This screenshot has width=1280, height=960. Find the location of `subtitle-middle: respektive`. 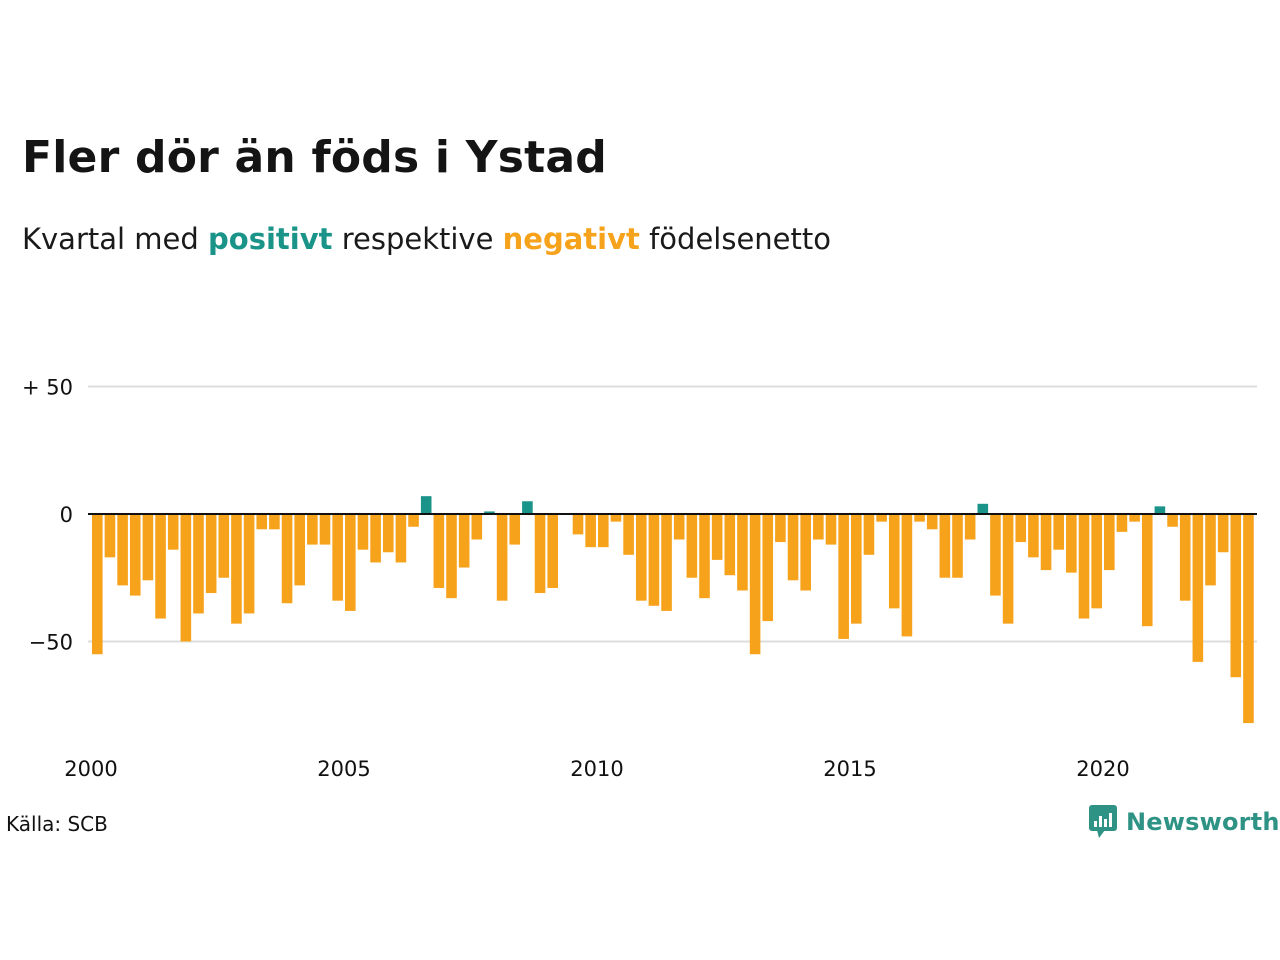

subtitle-middle: respektive is located at coordinates (417, 239).